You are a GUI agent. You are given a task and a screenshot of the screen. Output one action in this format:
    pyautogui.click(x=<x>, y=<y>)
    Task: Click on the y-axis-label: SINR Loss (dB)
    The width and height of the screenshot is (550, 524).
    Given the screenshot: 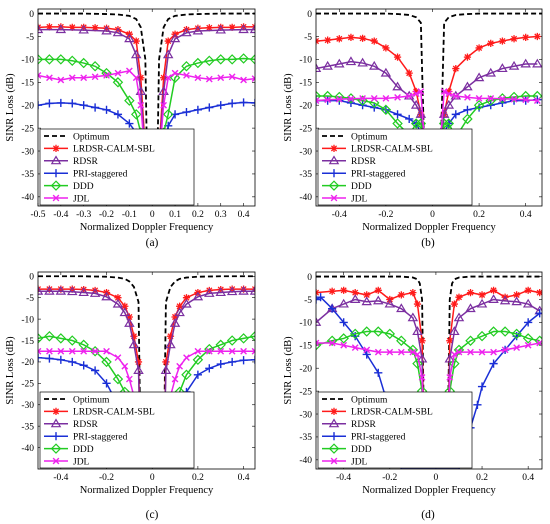 What is the action you would take?
    pyautogui.click(x=10, y=370)
    